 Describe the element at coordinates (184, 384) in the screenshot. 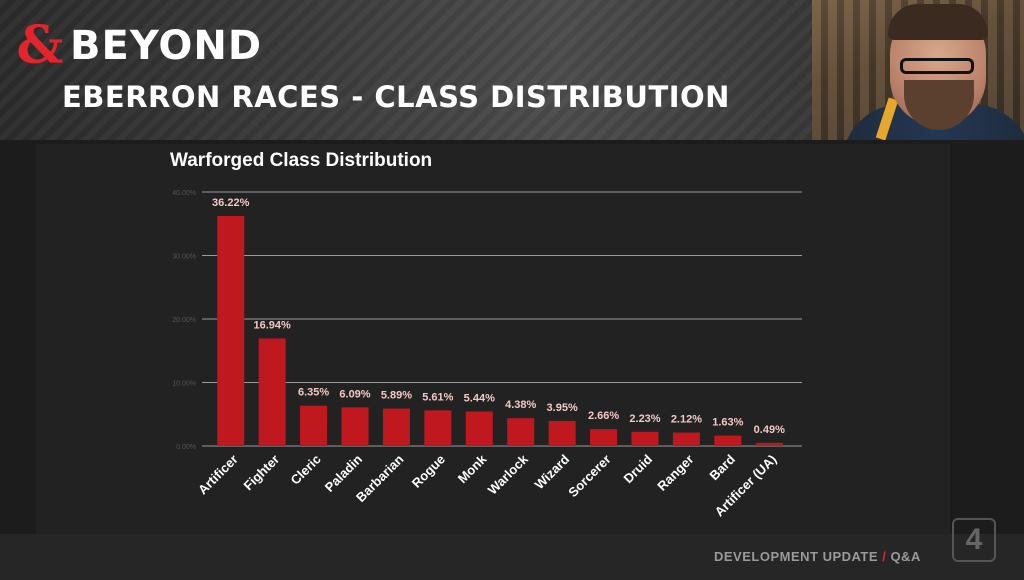

I see `y-tick-label: 10.00%` at that location.